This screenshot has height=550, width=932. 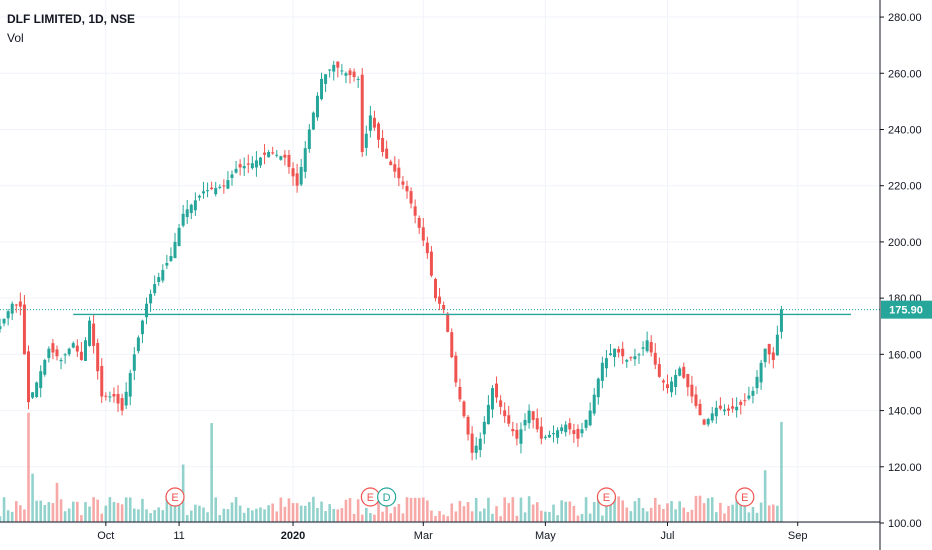 I want to click on price-tick-label: 120.00, so click(x=905, y=468).